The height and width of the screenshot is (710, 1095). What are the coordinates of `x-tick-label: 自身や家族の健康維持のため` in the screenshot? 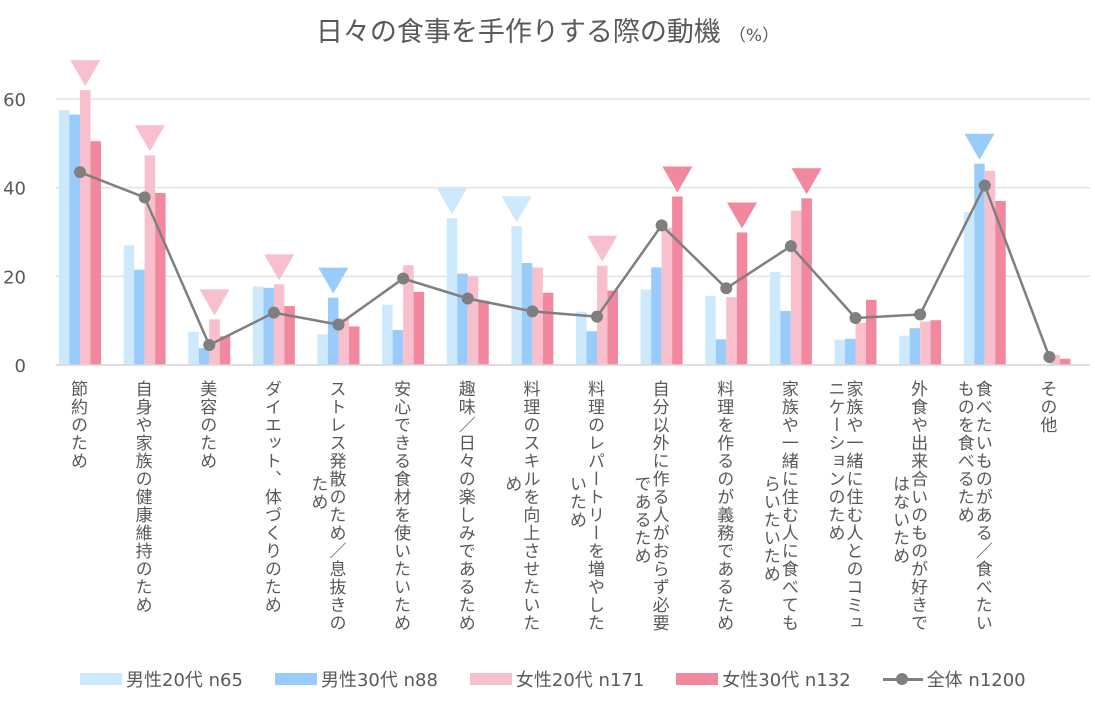 It's located at (142, 497).